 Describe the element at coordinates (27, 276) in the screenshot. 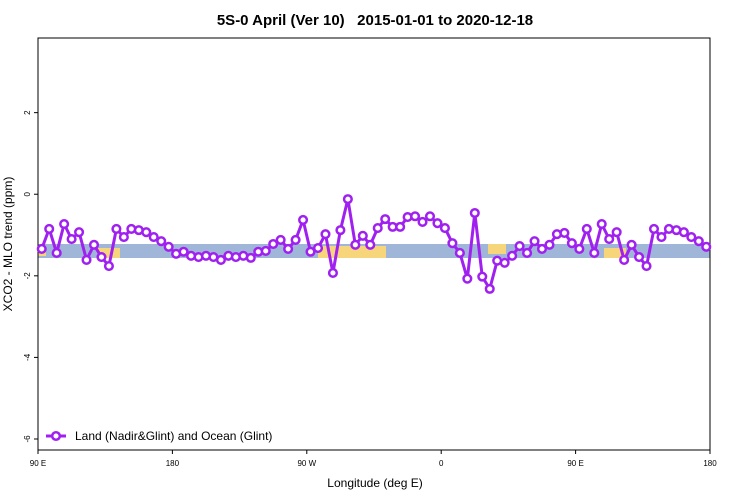

I see `y-tick-label: -2` at that location.